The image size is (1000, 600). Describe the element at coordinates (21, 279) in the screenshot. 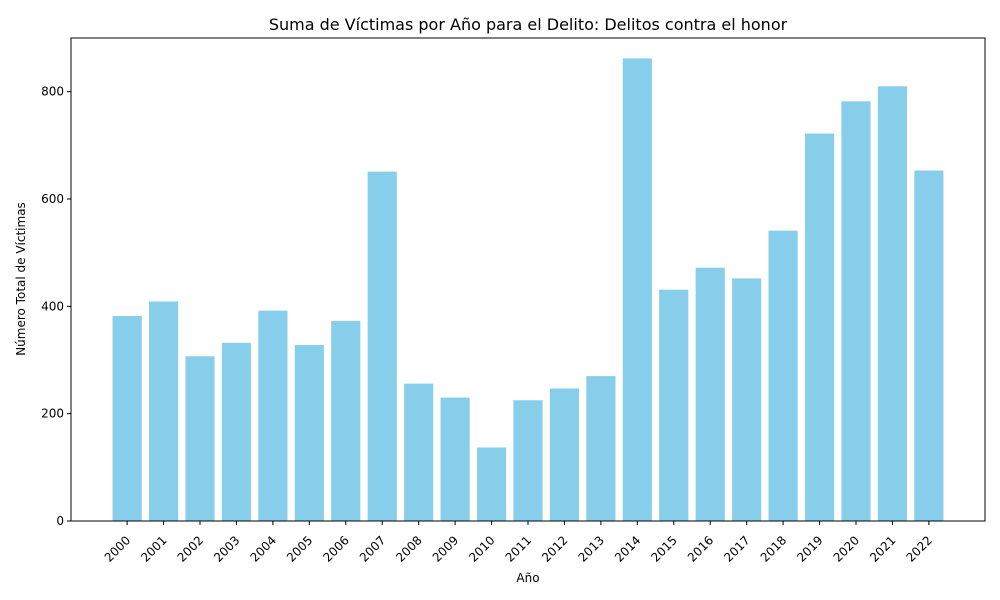

I see `y-axis-label: Número Total de Víctimas` at that location.